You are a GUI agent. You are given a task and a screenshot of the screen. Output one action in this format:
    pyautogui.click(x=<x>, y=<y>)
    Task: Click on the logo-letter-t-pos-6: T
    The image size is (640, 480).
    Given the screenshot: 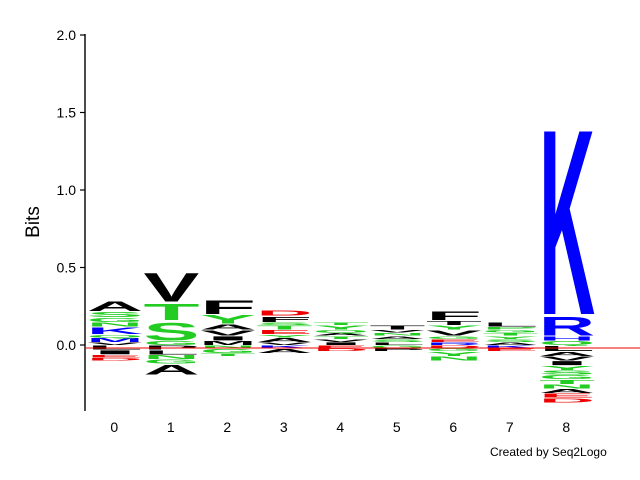 What is the action you would take?
    pyautogui.click(x=454, y=323)
    